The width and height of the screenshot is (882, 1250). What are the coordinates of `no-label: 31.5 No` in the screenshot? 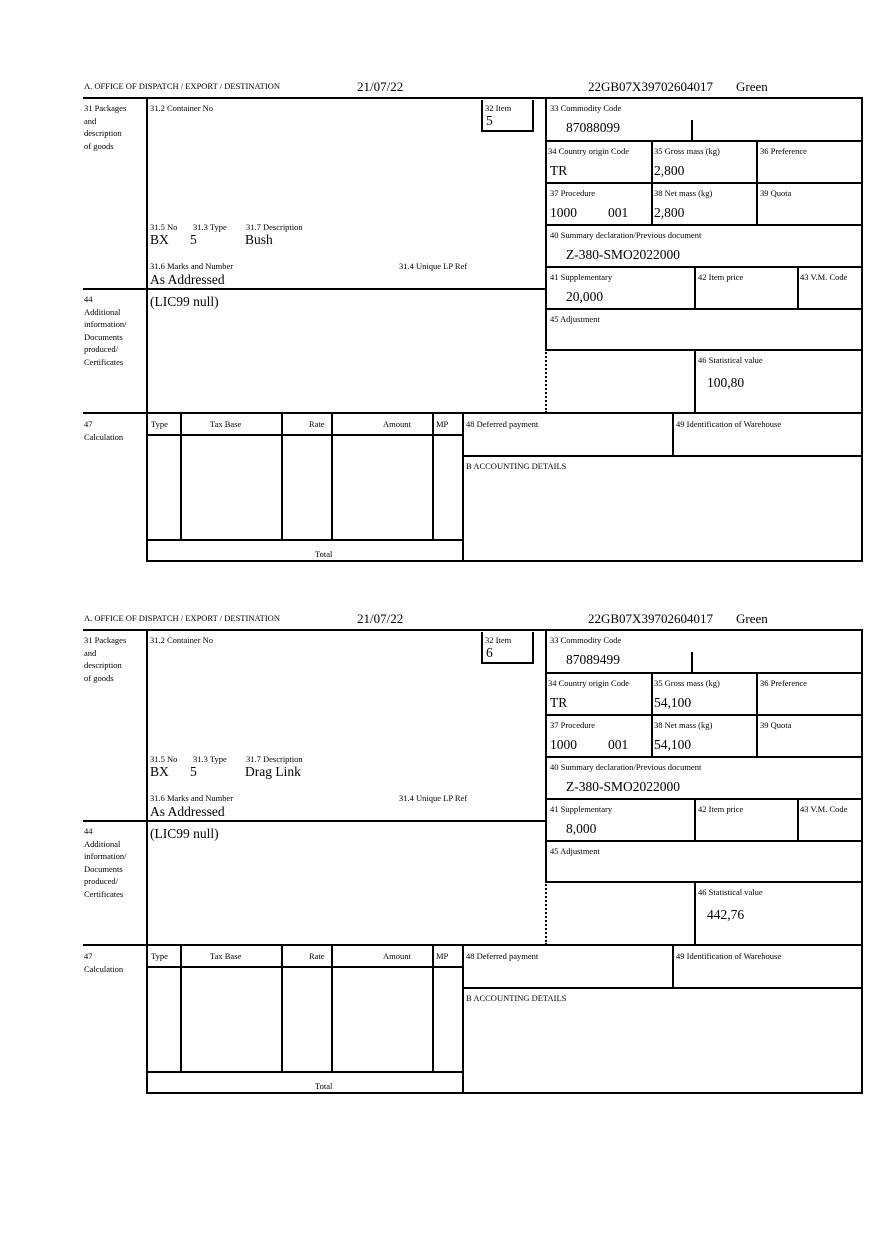 It's located at (164, 759).